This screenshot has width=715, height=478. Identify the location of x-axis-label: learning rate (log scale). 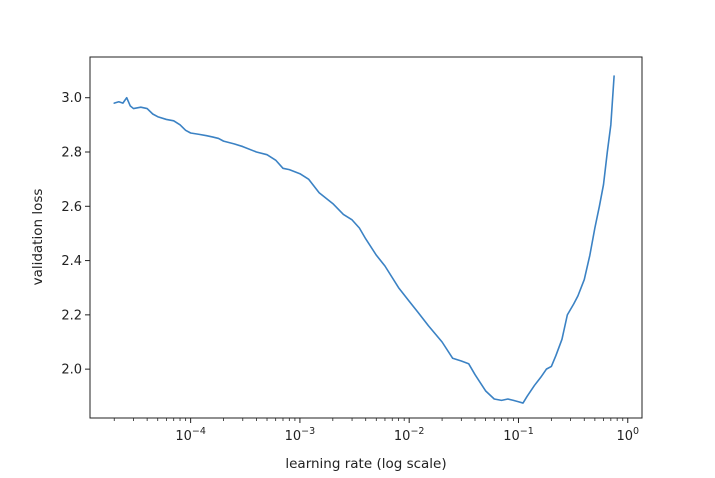
(365, 464).